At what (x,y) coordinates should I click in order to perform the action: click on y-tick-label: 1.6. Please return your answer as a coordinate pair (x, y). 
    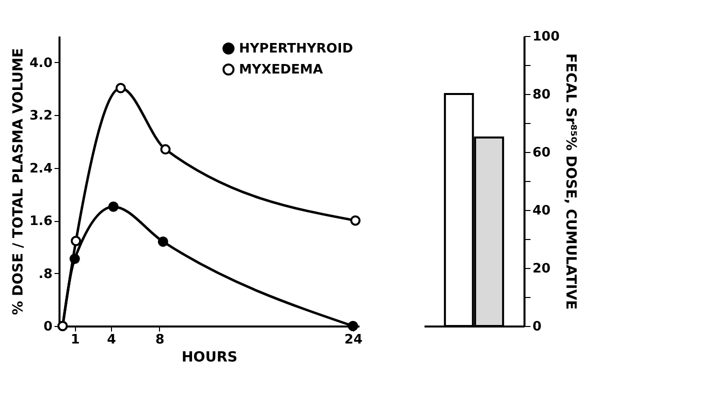
    Looking at the image, I should click on (40, 222).